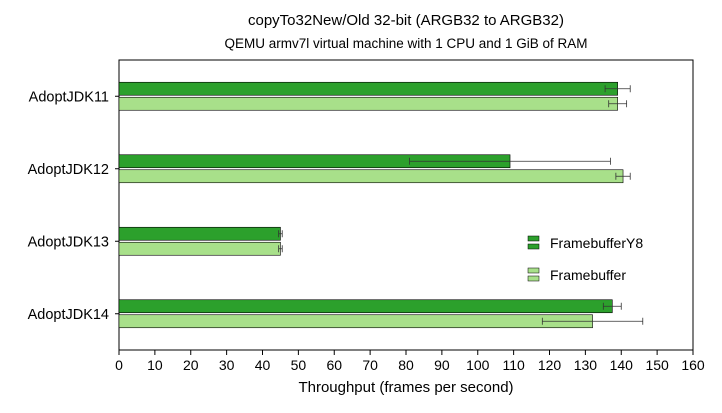 The image size is (722, 413). What do you see at coordinates (586, 365) in the screenshot?
I see `x-tick-label: 130` at bounding box center [586, 365].